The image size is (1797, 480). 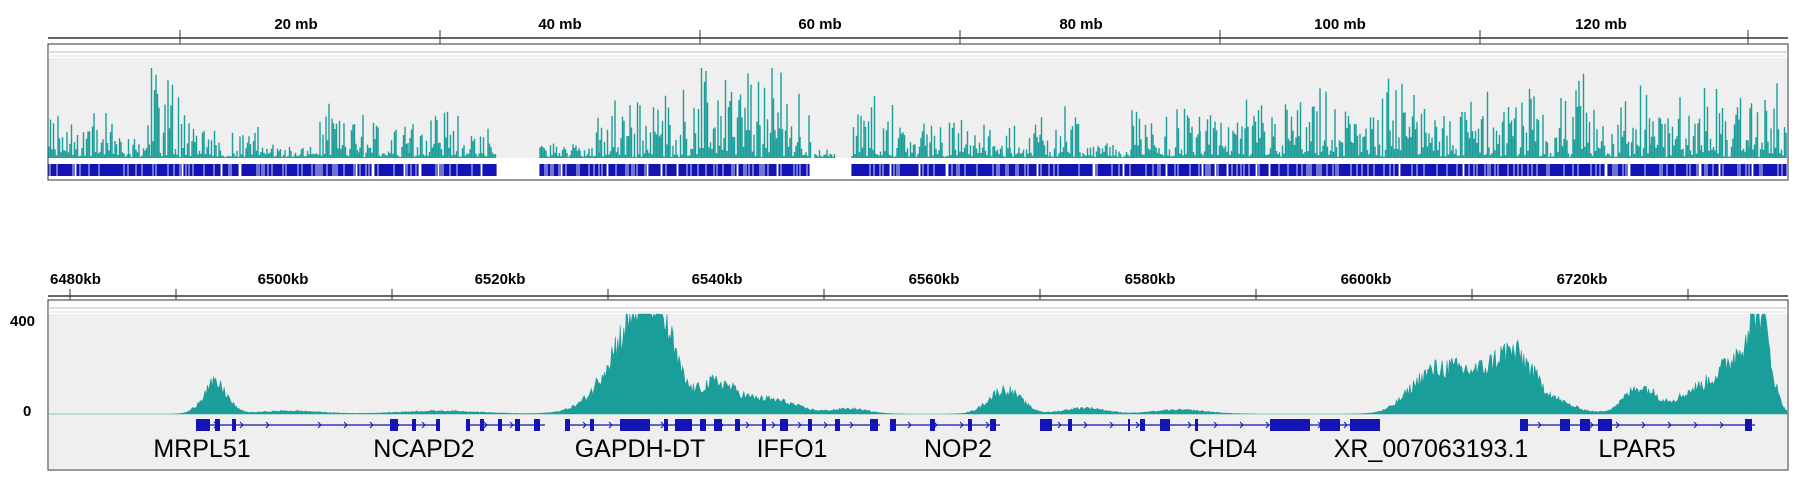 What do you see at coordinates (958, 449) in the screenshot?
I see `gene-label-nop2: NOP2` at bounding box center [958, 449].